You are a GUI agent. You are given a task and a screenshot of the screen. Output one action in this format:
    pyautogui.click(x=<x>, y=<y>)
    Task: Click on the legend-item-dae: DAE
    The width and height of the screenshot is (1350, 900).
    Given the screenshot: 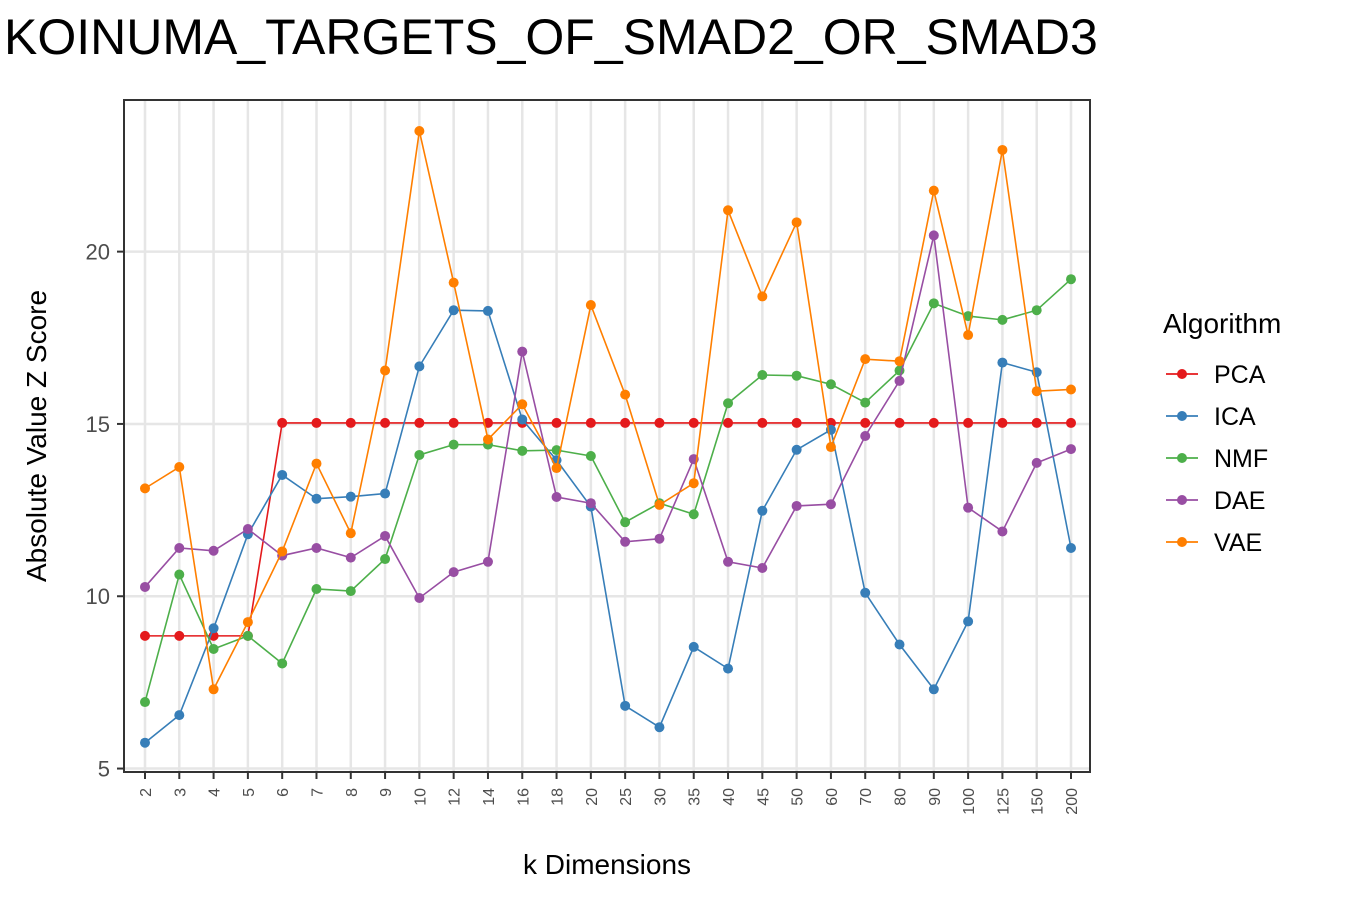 What is the action you would take?
    pyautogui.click(x=1215, y=501)
    